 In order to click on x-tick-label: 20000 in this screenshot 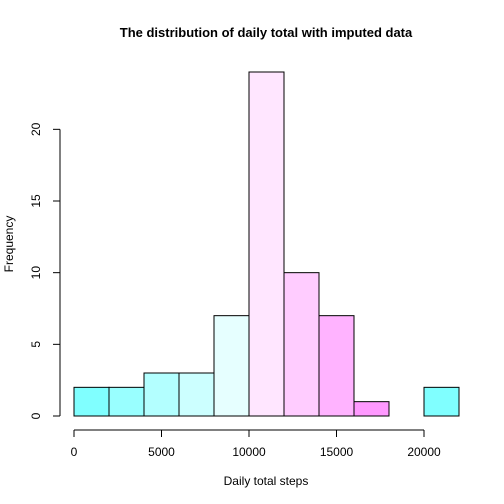, I will do `click(424, 452)`.